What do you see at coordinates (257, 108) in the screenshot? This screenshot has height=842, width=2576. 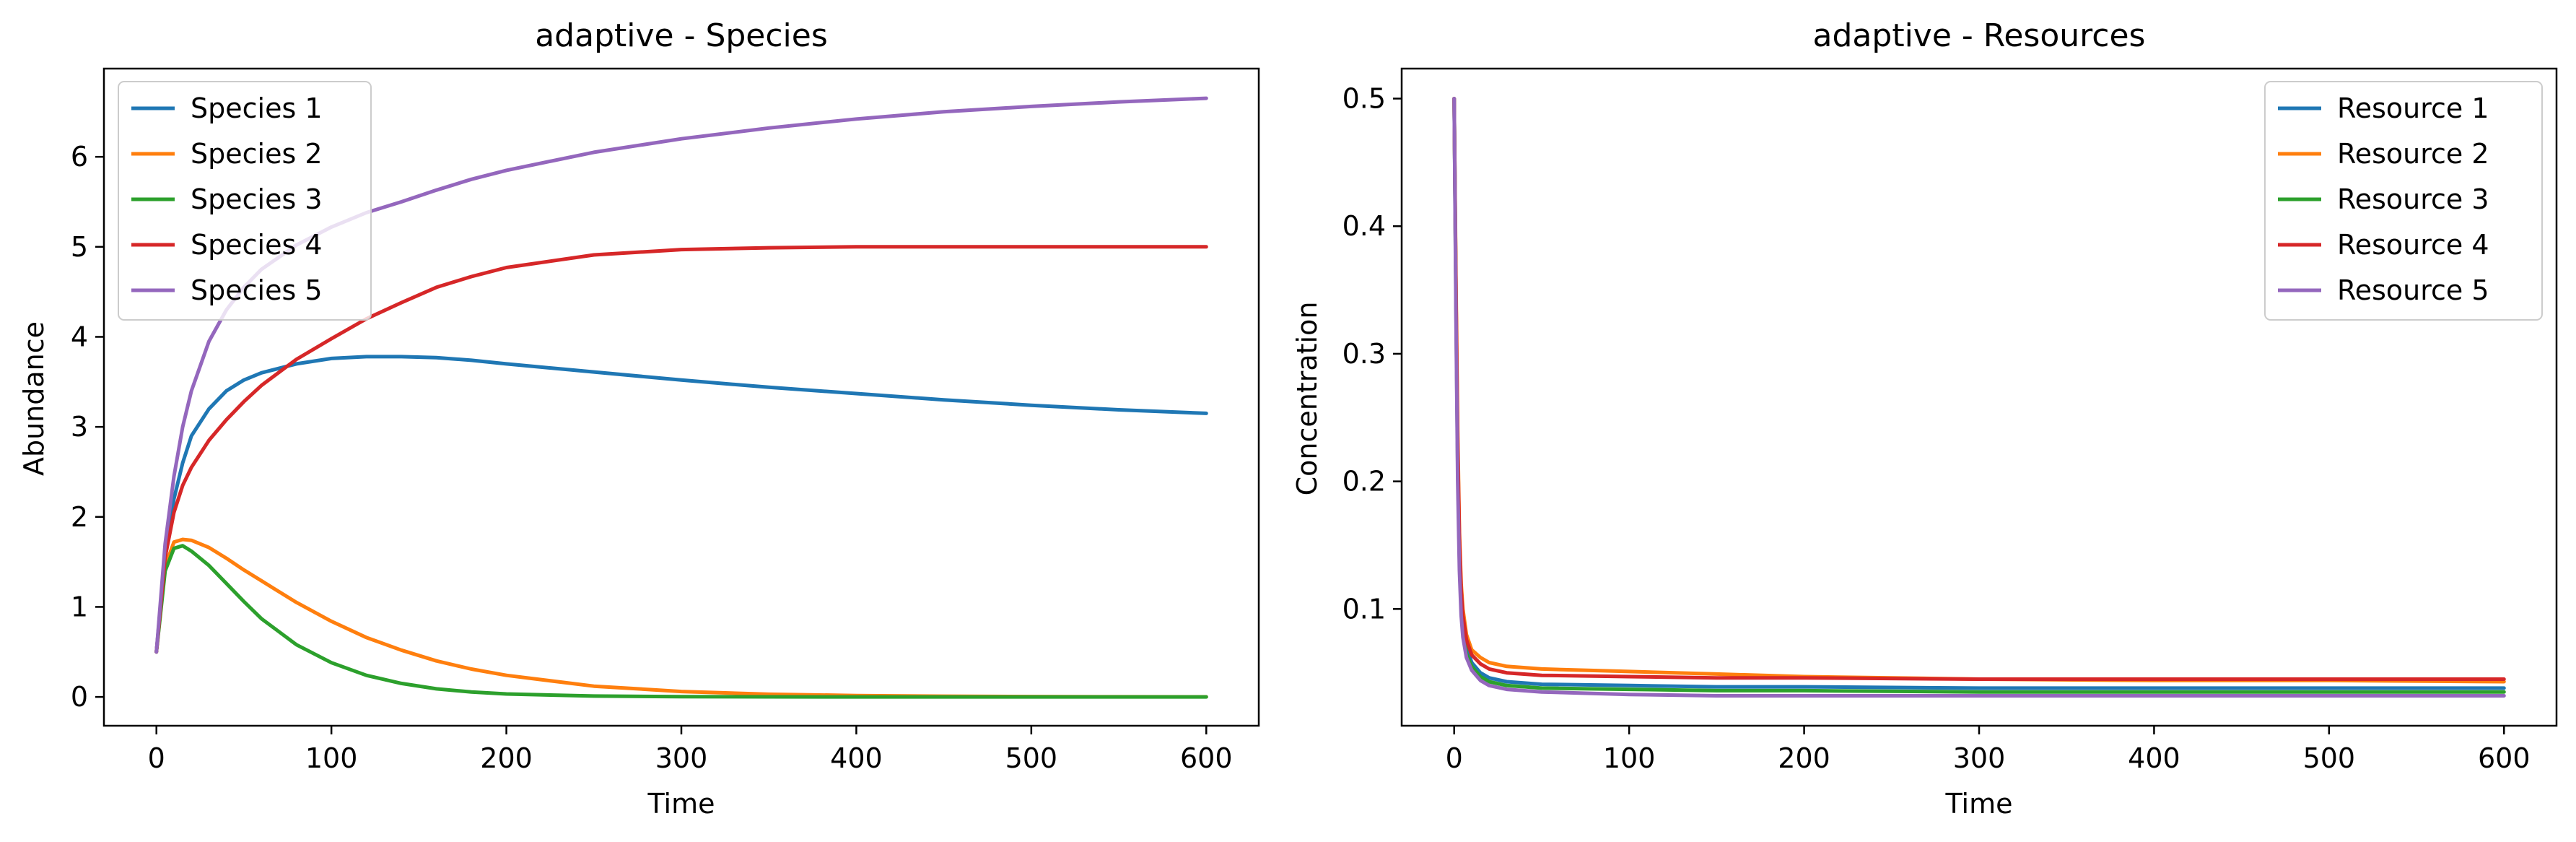 I see `legend-label: Species 1` at bounding box center [257, 108].